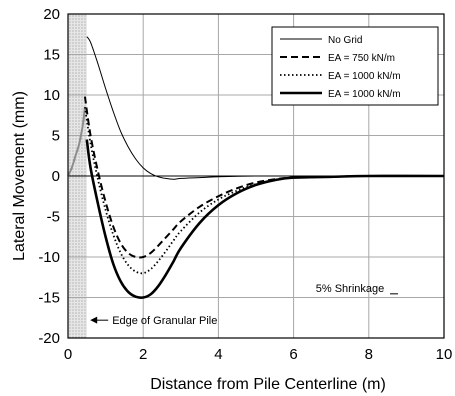  What do you see at coordinates (94, 320) in the screenshot?
I see `pile-edge-arrowhead` at bounding box center [94, 320].